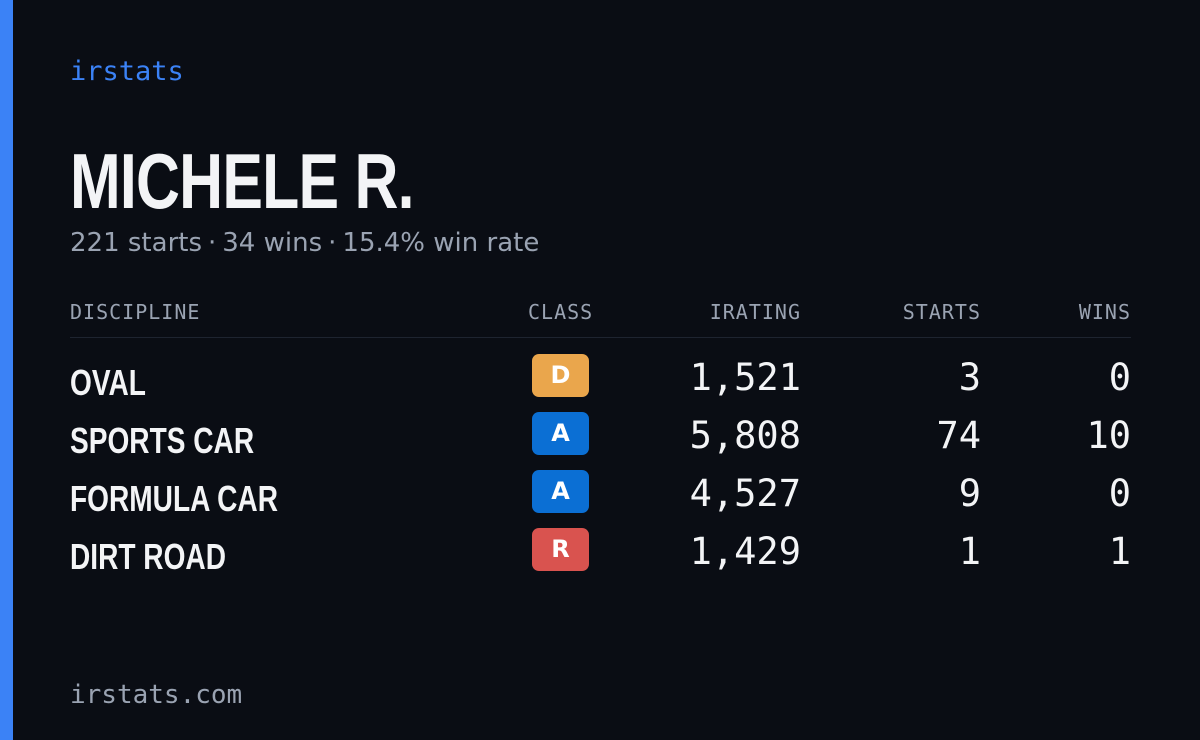 This screenshot has width=1200, height=740. Describe the element at coordinates (745, 551) in the screenshot. I see `irating-value: 1,429` at that location.